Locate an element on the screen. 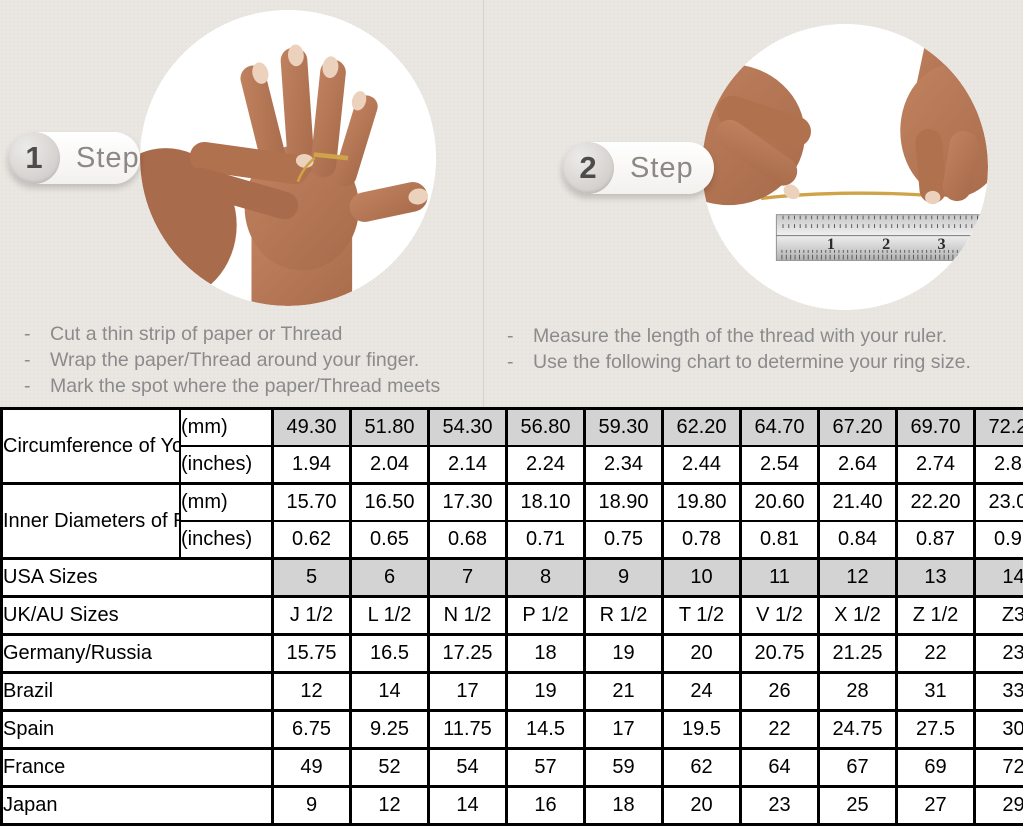  table-cell: P 1/2 is located at coordinates (545, 615).